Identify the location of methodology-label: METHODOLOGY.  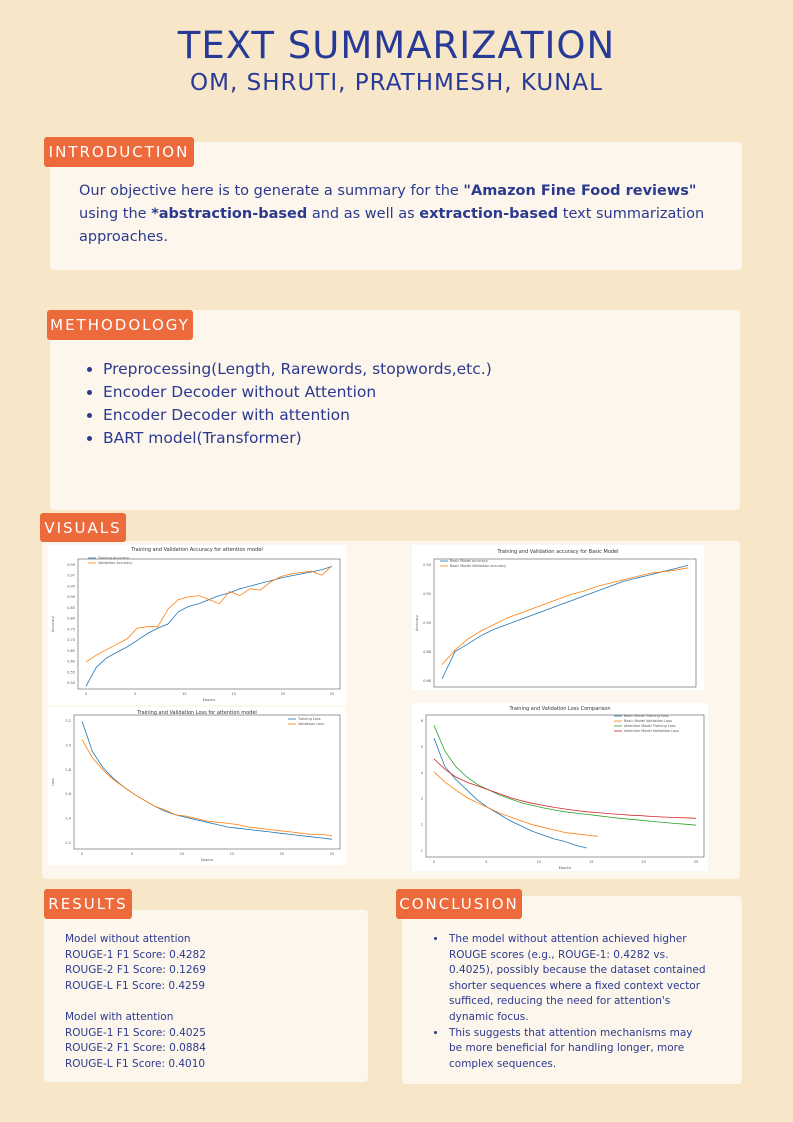
(120, 325).